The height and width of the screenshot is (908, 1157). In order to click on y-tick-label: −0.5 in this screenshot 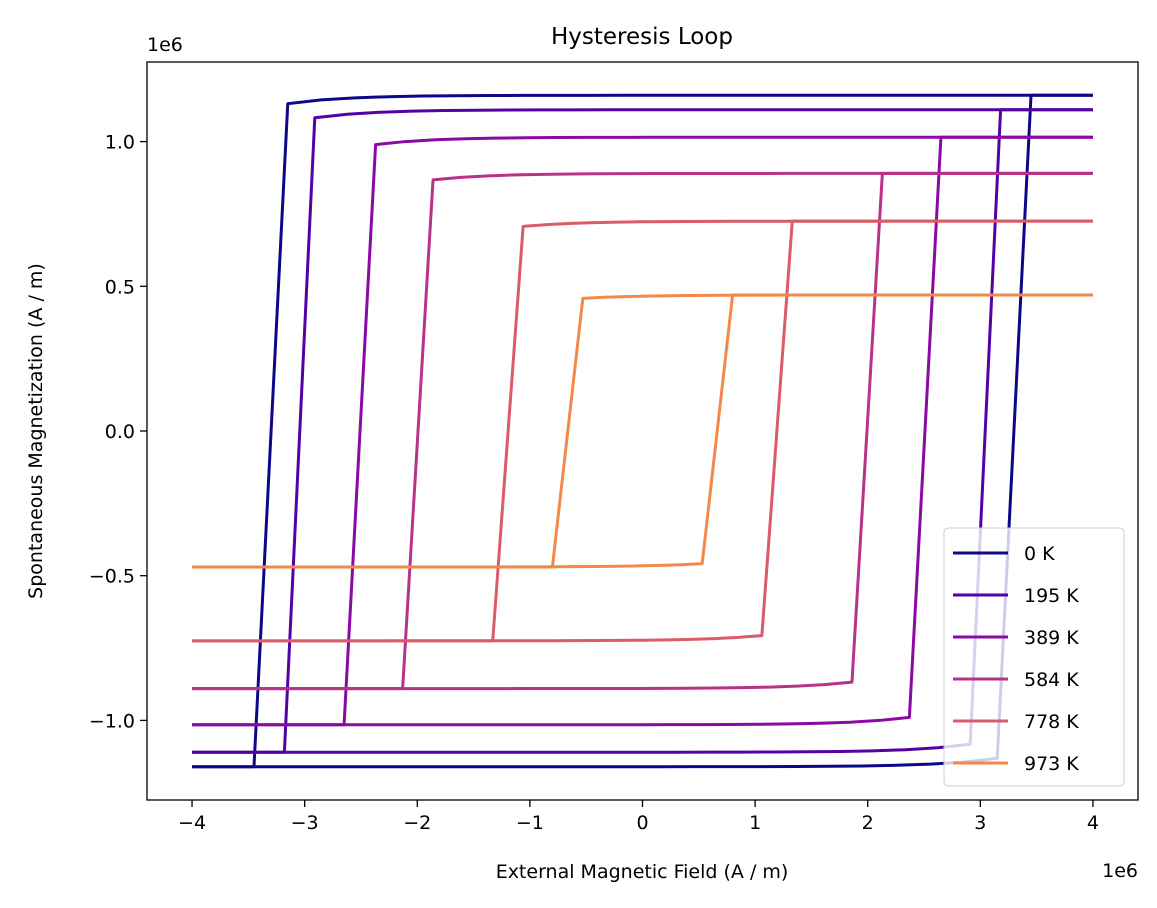, I will do `click(112, 577)`.